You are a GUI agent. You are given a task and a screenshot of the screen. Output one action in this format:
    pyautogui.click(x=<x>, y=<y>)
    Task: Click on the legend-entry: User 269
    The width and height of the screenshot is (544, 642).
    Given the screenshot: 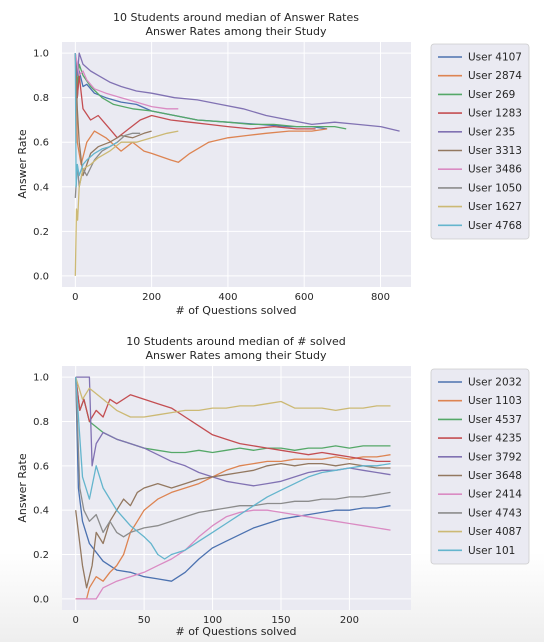 What is the action you would take?
    pyautogui.click(x=491, y=95)
    